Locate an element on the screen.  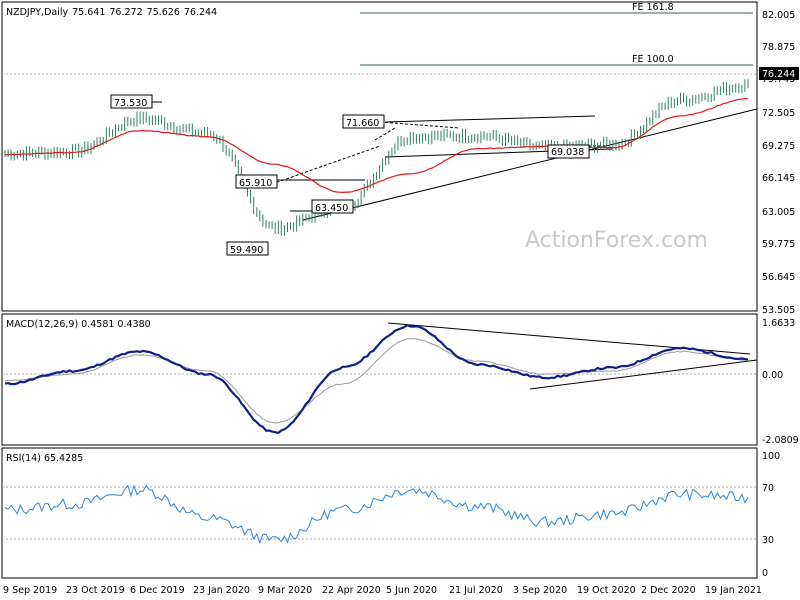
x-tick-label: 6 Dec 2019 is located at coordinates (157, 590).